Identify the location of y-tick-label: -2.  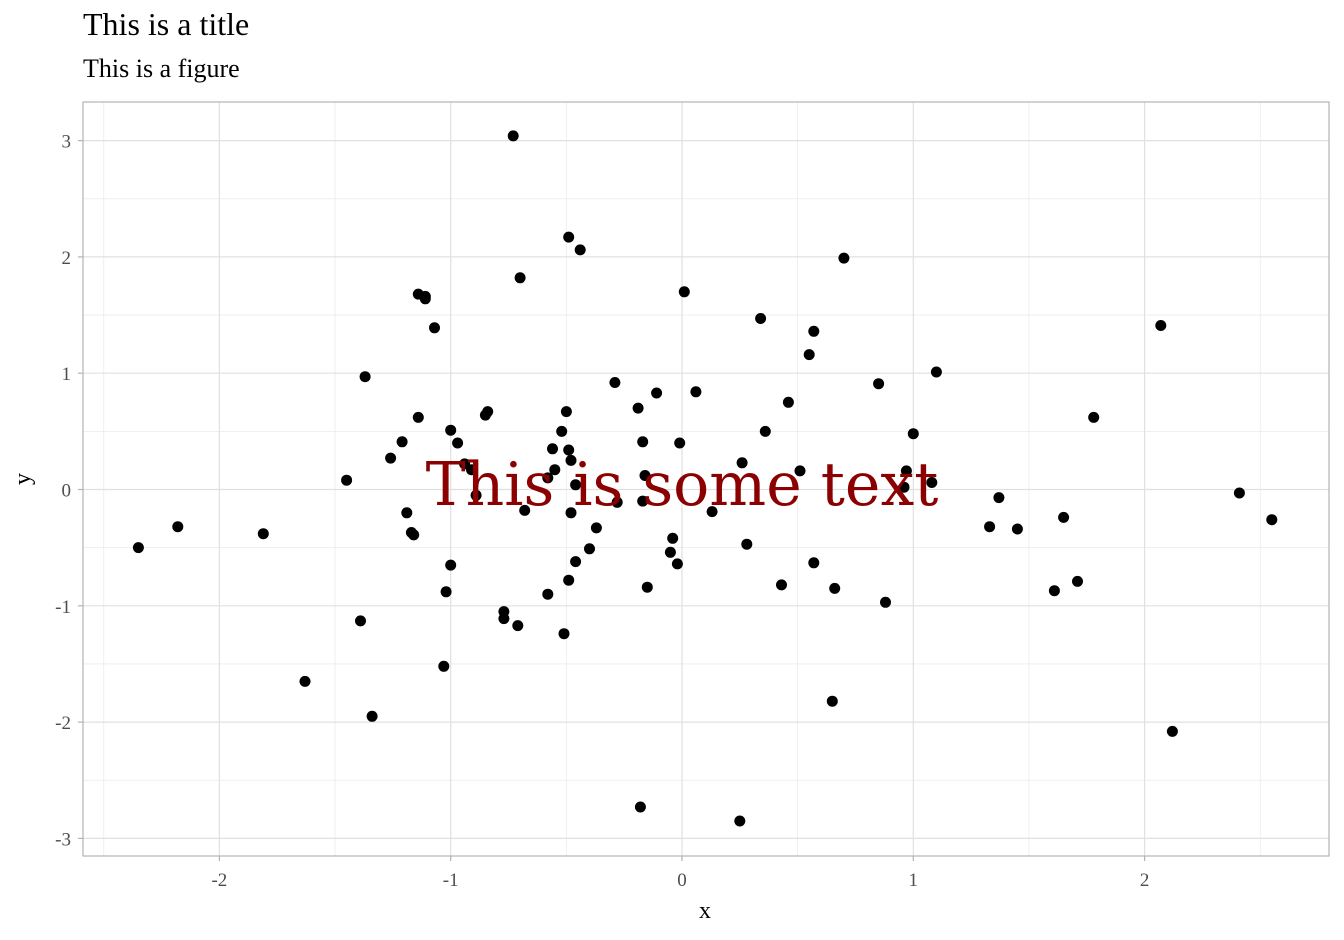
(63, 723).